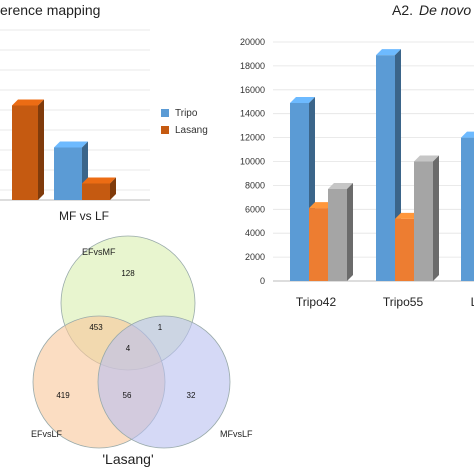 The image size is (474, 474). I want to click on a2-y-tick-label: 14000, so click(252, 114).